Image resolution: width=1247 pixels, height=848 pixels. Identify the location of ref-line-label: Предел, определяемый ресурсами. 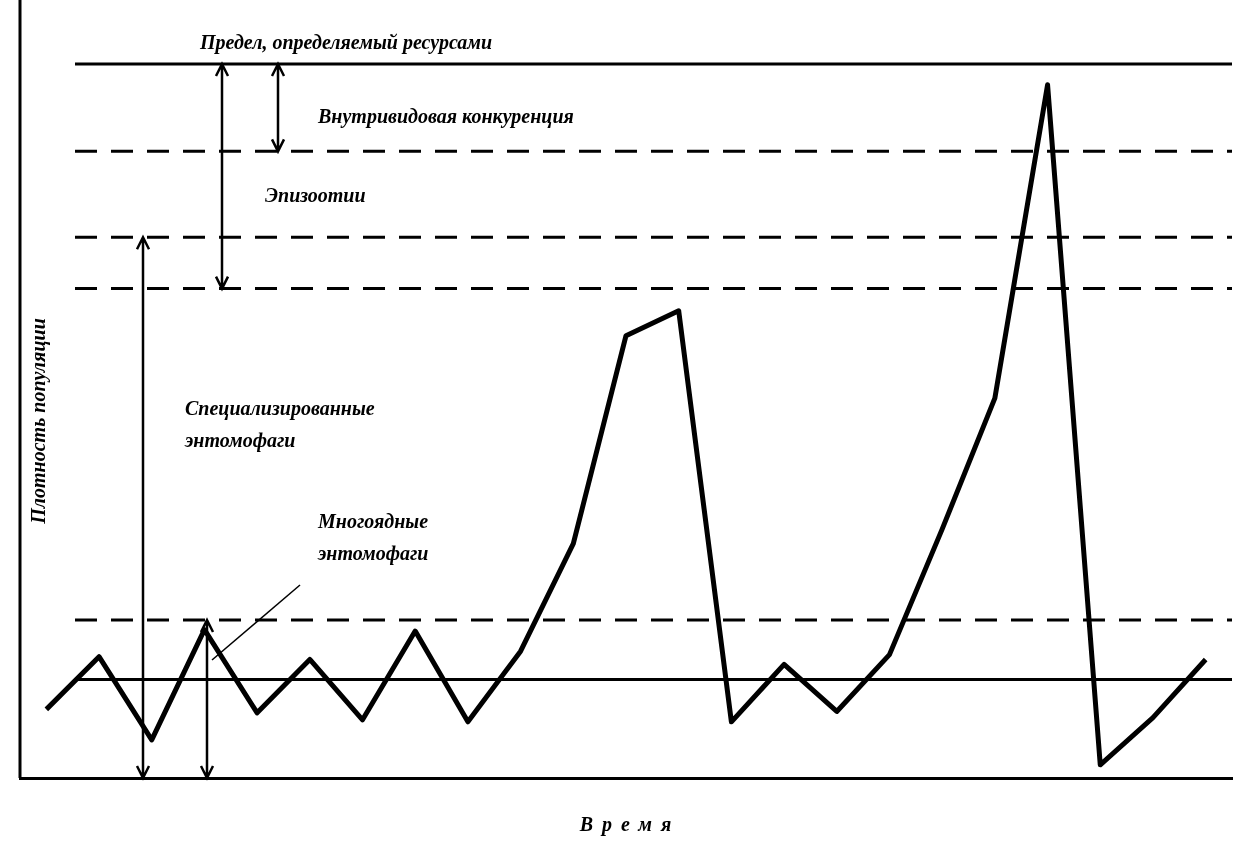
(346, 43).